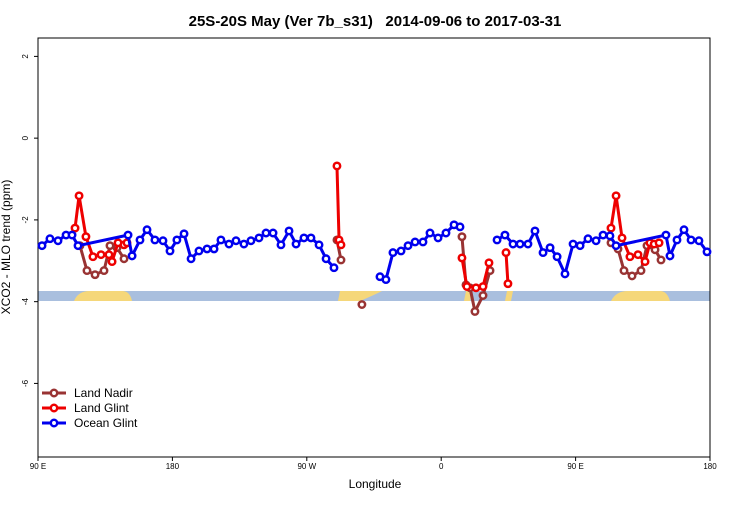 Image resolution: width=750 pixels, height=505 pixels. What do you see at coordinates (710, 466) in the screenshot?
I see `x-tick-label: 180` at bounding box center [710, 466].